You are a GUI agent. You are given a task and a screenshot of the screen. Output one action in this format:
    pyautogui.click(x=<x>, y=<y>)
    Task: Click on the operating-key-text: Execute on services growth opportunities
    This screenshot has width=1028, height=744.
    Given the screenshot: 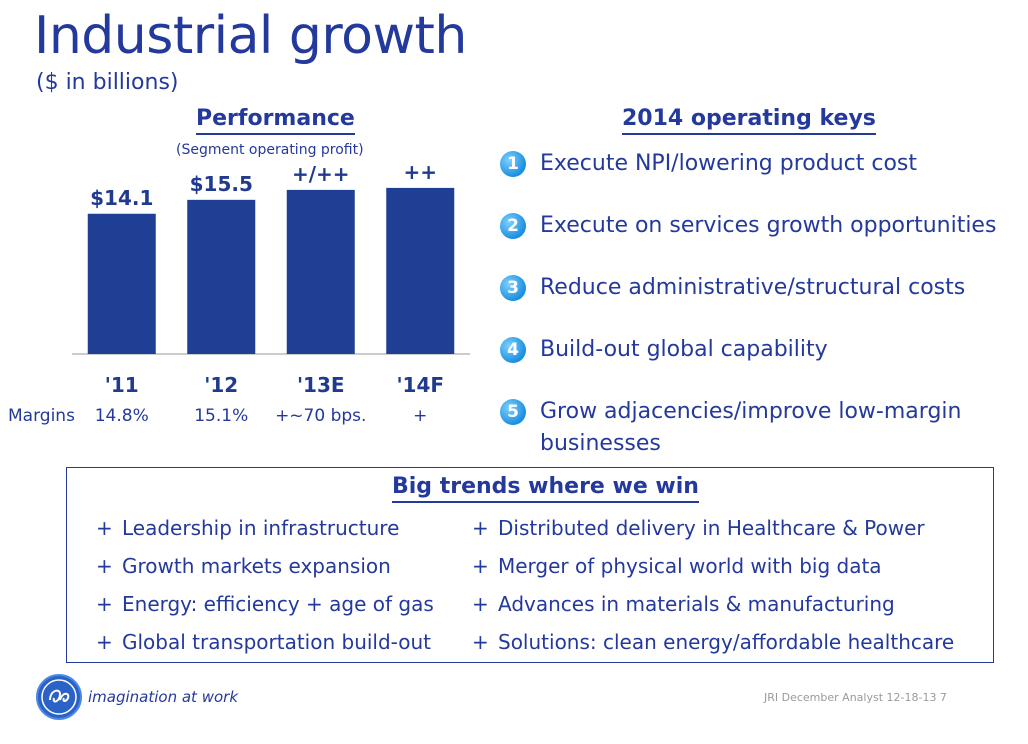 What is the action you would take?
    pyautogui.click(x=768, y=225)
    